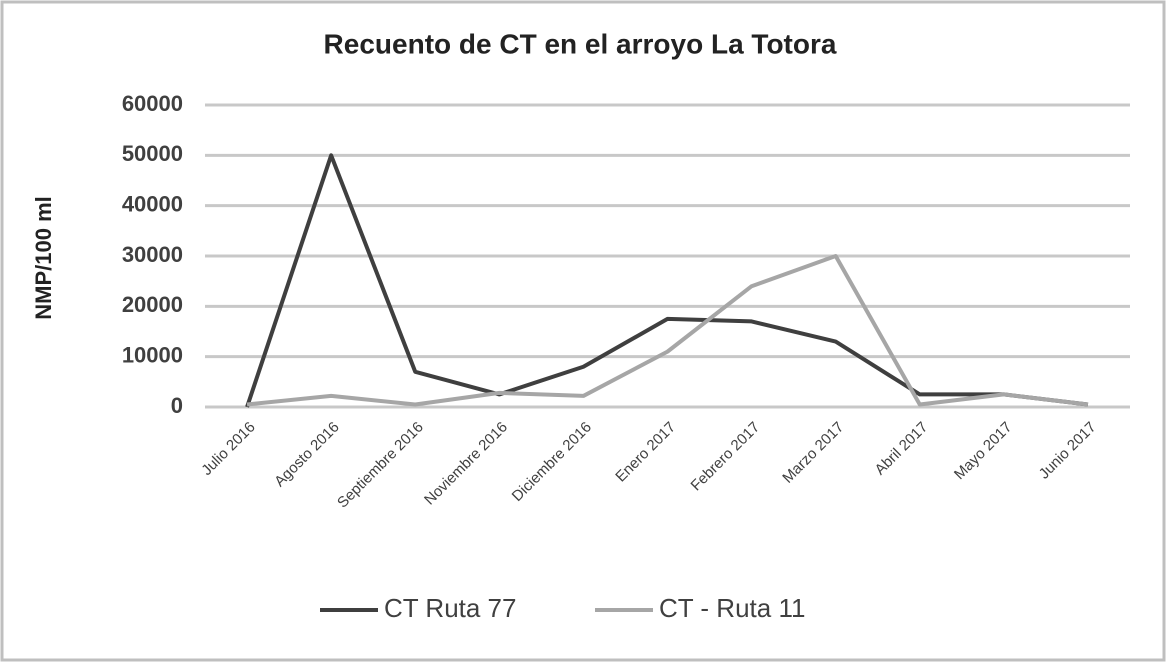 This screenshot has width=1166, height=662. What do you see at coordinates (152, 153) in the screenshot?
I see `y-tick-label: 50000` at bounding box center [152, 153].